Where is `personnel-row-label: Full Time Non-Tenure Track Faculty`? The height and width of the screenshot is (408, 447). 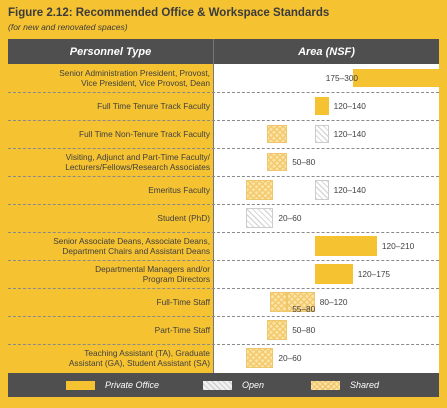
personnel-row-label: Full Time Non-Tenure Track Faculty is located at coordinates (144, 134).